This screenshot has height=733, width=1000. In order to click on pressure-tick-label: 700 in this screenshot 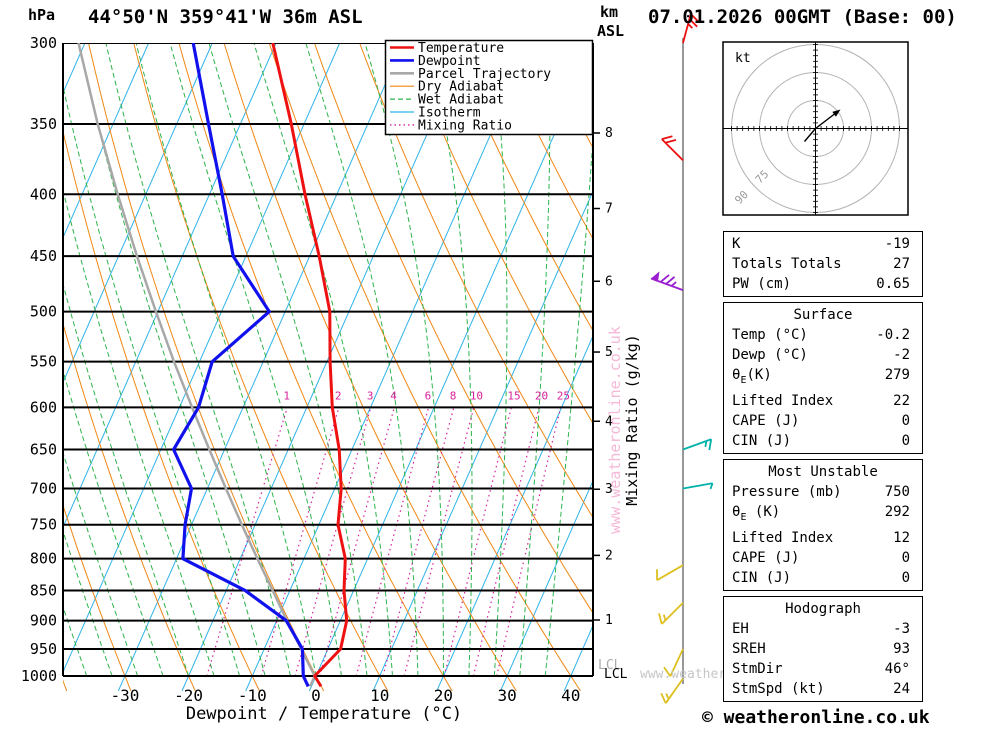, I will do `click(43, 488)`.